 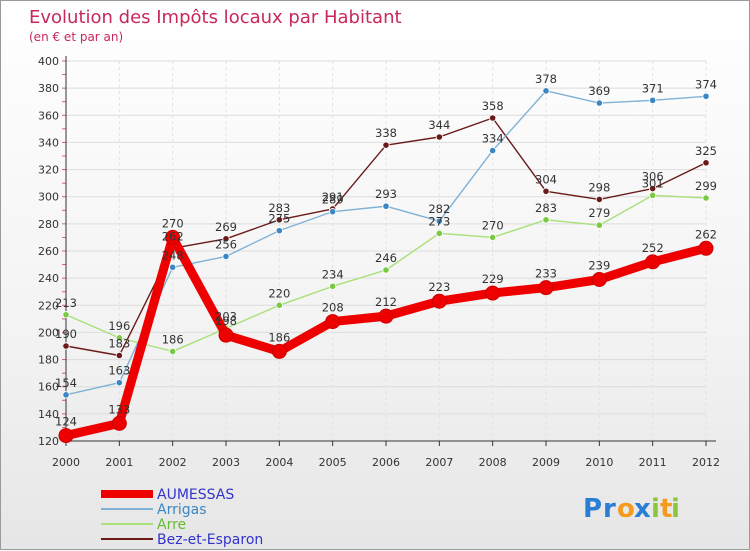 What do you see at coordinates (546, 462) in the screenshot?
I see `x-tick-label-2009: 2009` at bounding box center [546, 462].